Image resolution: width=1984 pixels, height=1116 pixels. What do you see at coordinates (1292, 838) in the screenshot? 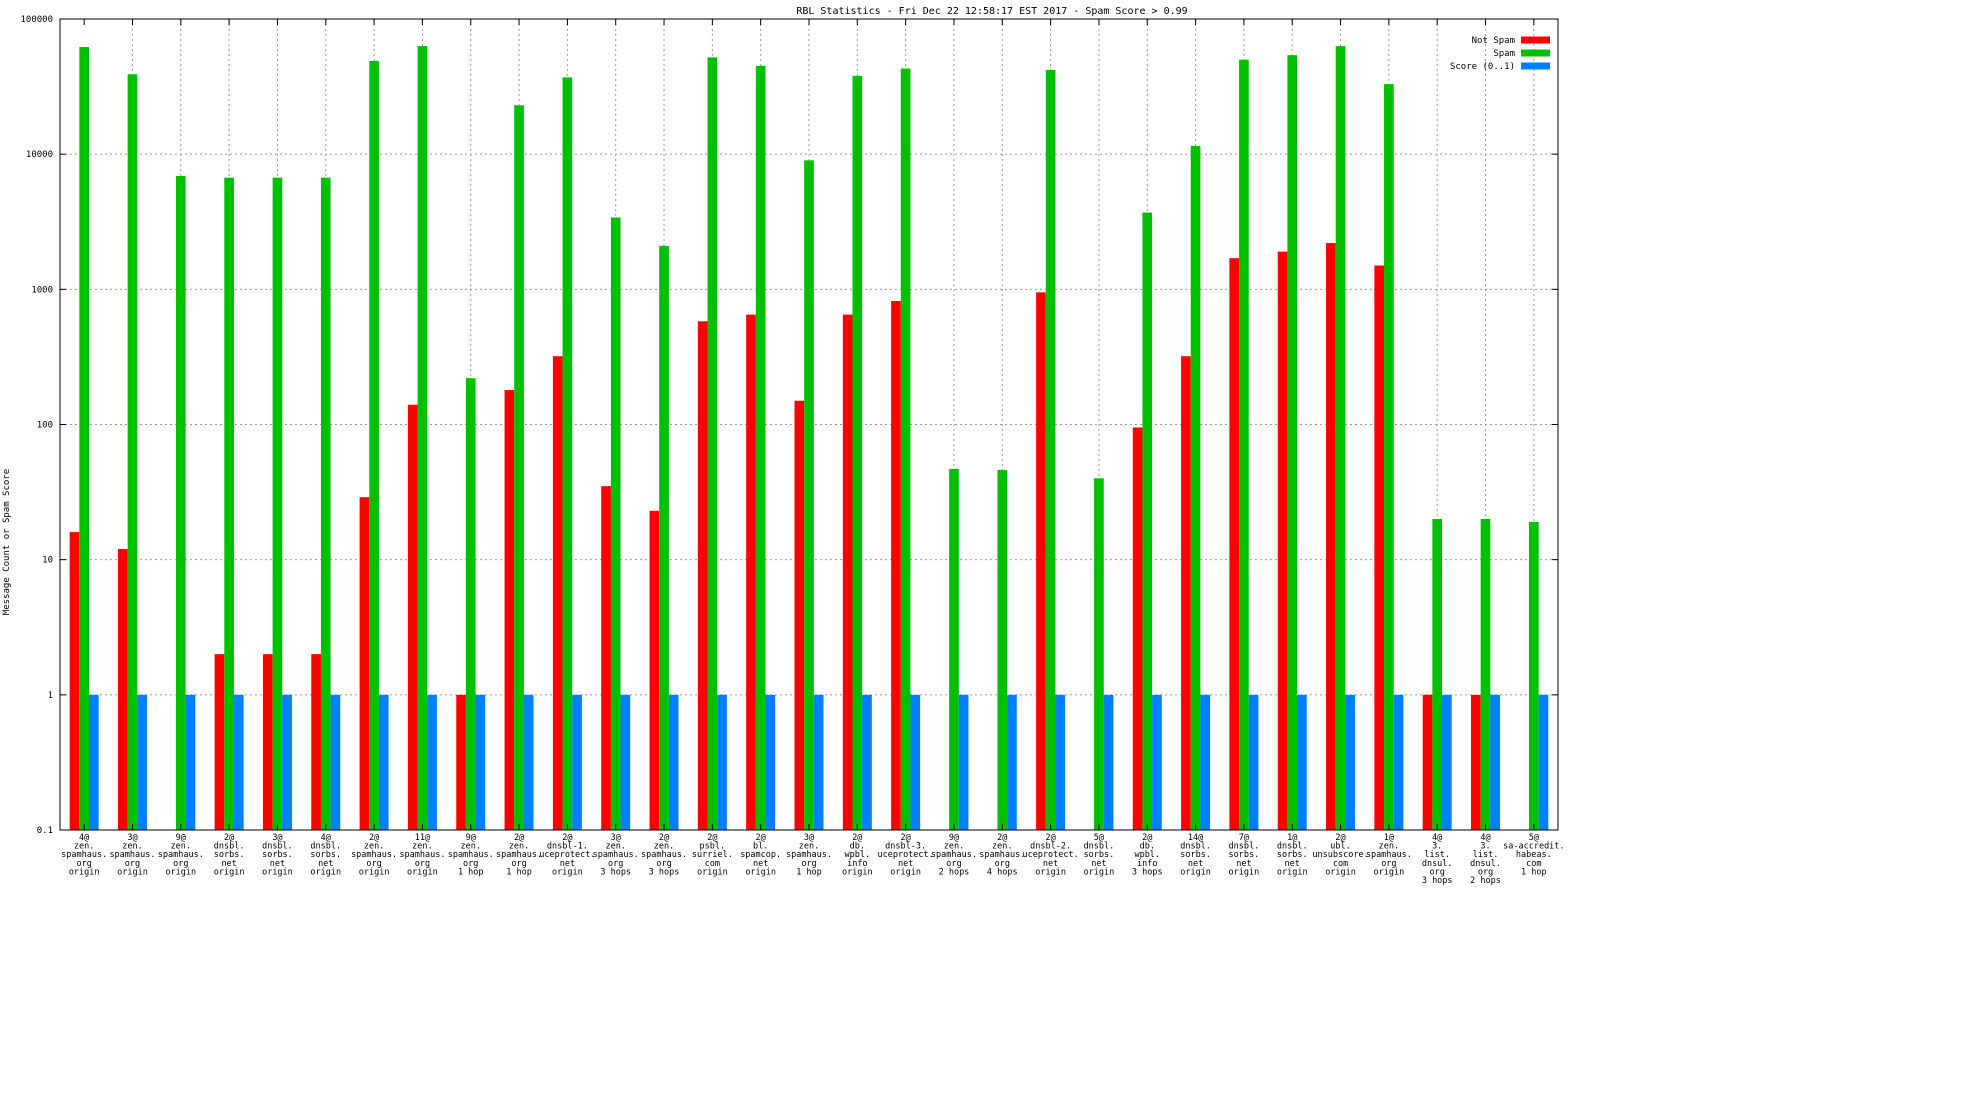
I see `x-tick-label-line: 1@` at bounding box center [1292, 838].